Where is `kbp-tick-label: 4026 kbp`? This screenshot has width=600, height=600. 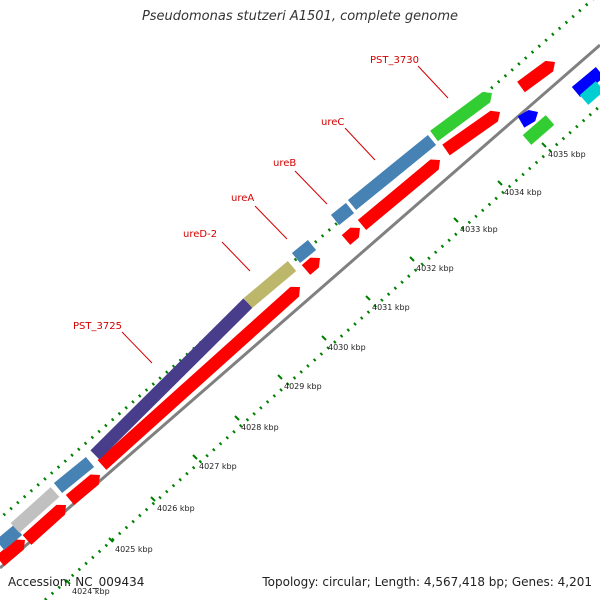 kbp-tick-label: 4026 kbp is located at coordinates (176, 508).